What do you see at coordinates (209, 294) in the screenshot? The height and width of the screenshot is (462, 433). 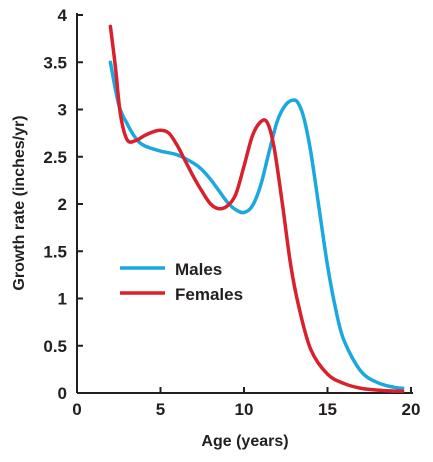 I see `legend-label-females: Females` at bounding box center [209, 294].